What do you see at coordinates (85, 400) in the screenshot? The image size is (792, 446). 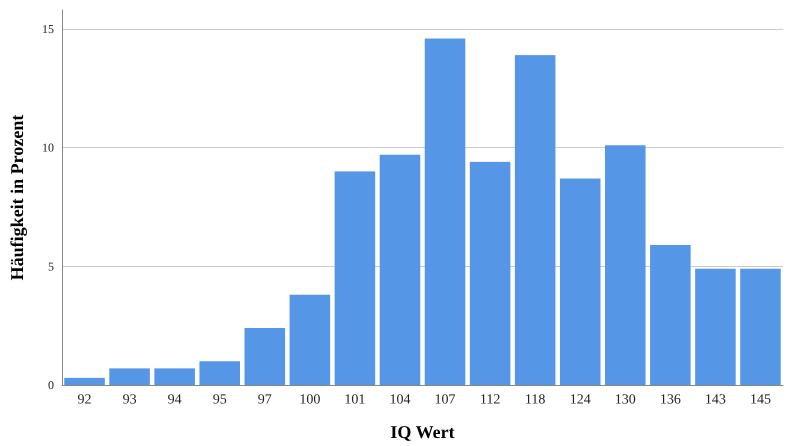 I see `x-tick-label: 92` at bounding box center [85, 400].